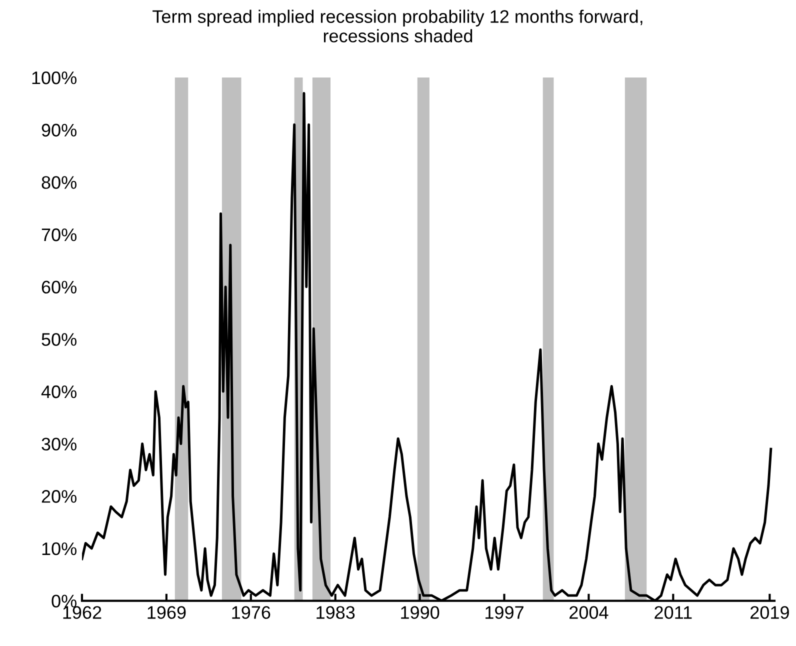 Image resolution: width=796 pixels, height=646 pixels. What do you see at coordinates (59, 549) in the screenshot?
I see `y-tick-label: 10%` at bounding box center [59, 549].